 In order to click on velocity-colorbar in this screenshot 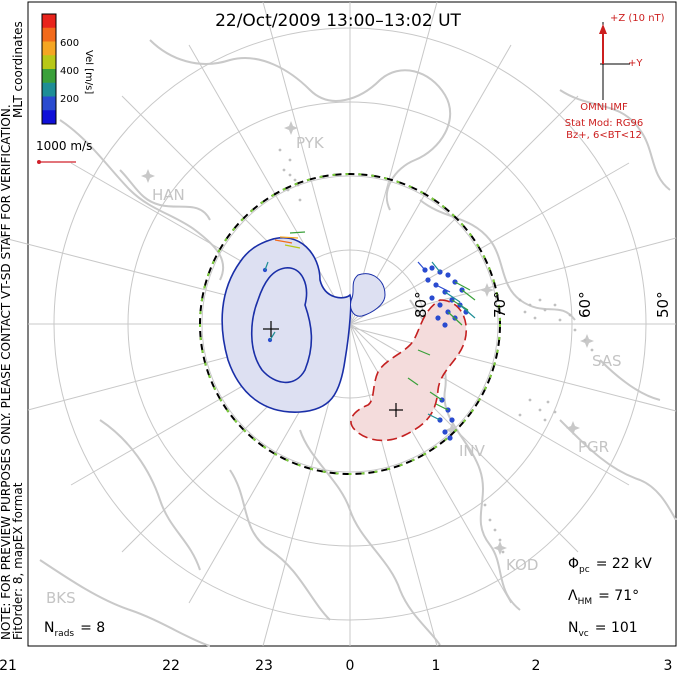, I will do `click(49, 69)`.